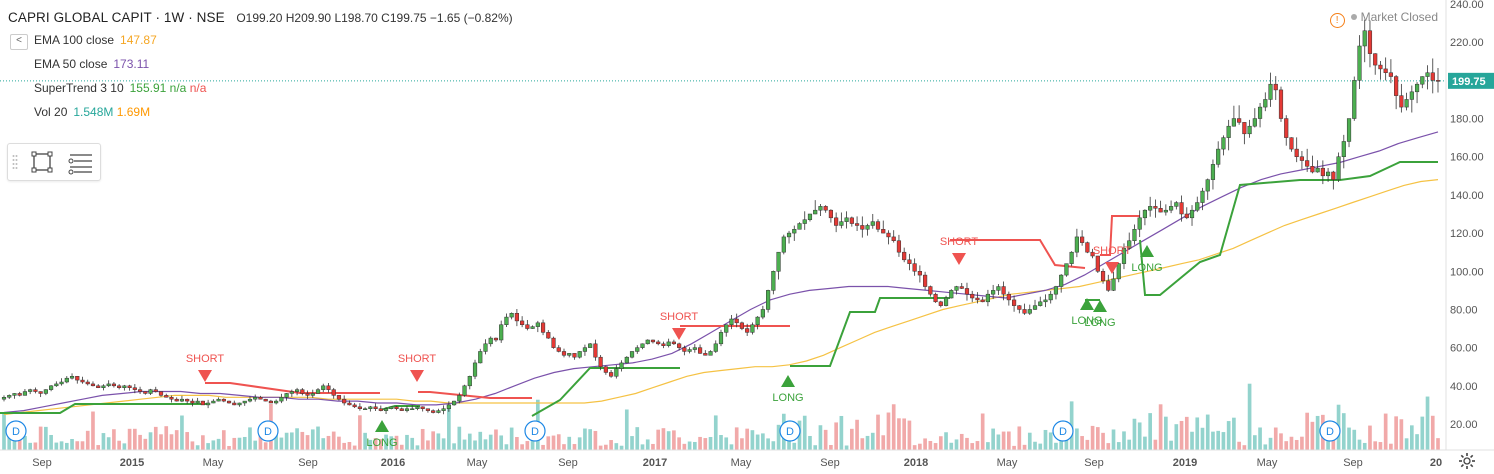 This screenshot has height=474, width=1494. I want to click on warning-icon: !, so click(1337, 20).